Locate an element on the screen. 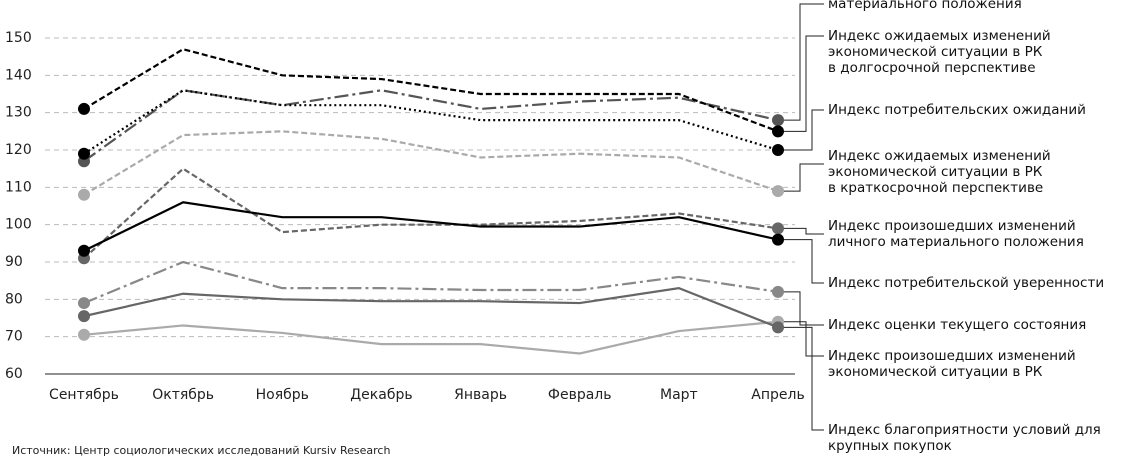 The height and width of the screenshot is (464, 1143). legend-entry: материального положения is located at coordinates (925, 6).